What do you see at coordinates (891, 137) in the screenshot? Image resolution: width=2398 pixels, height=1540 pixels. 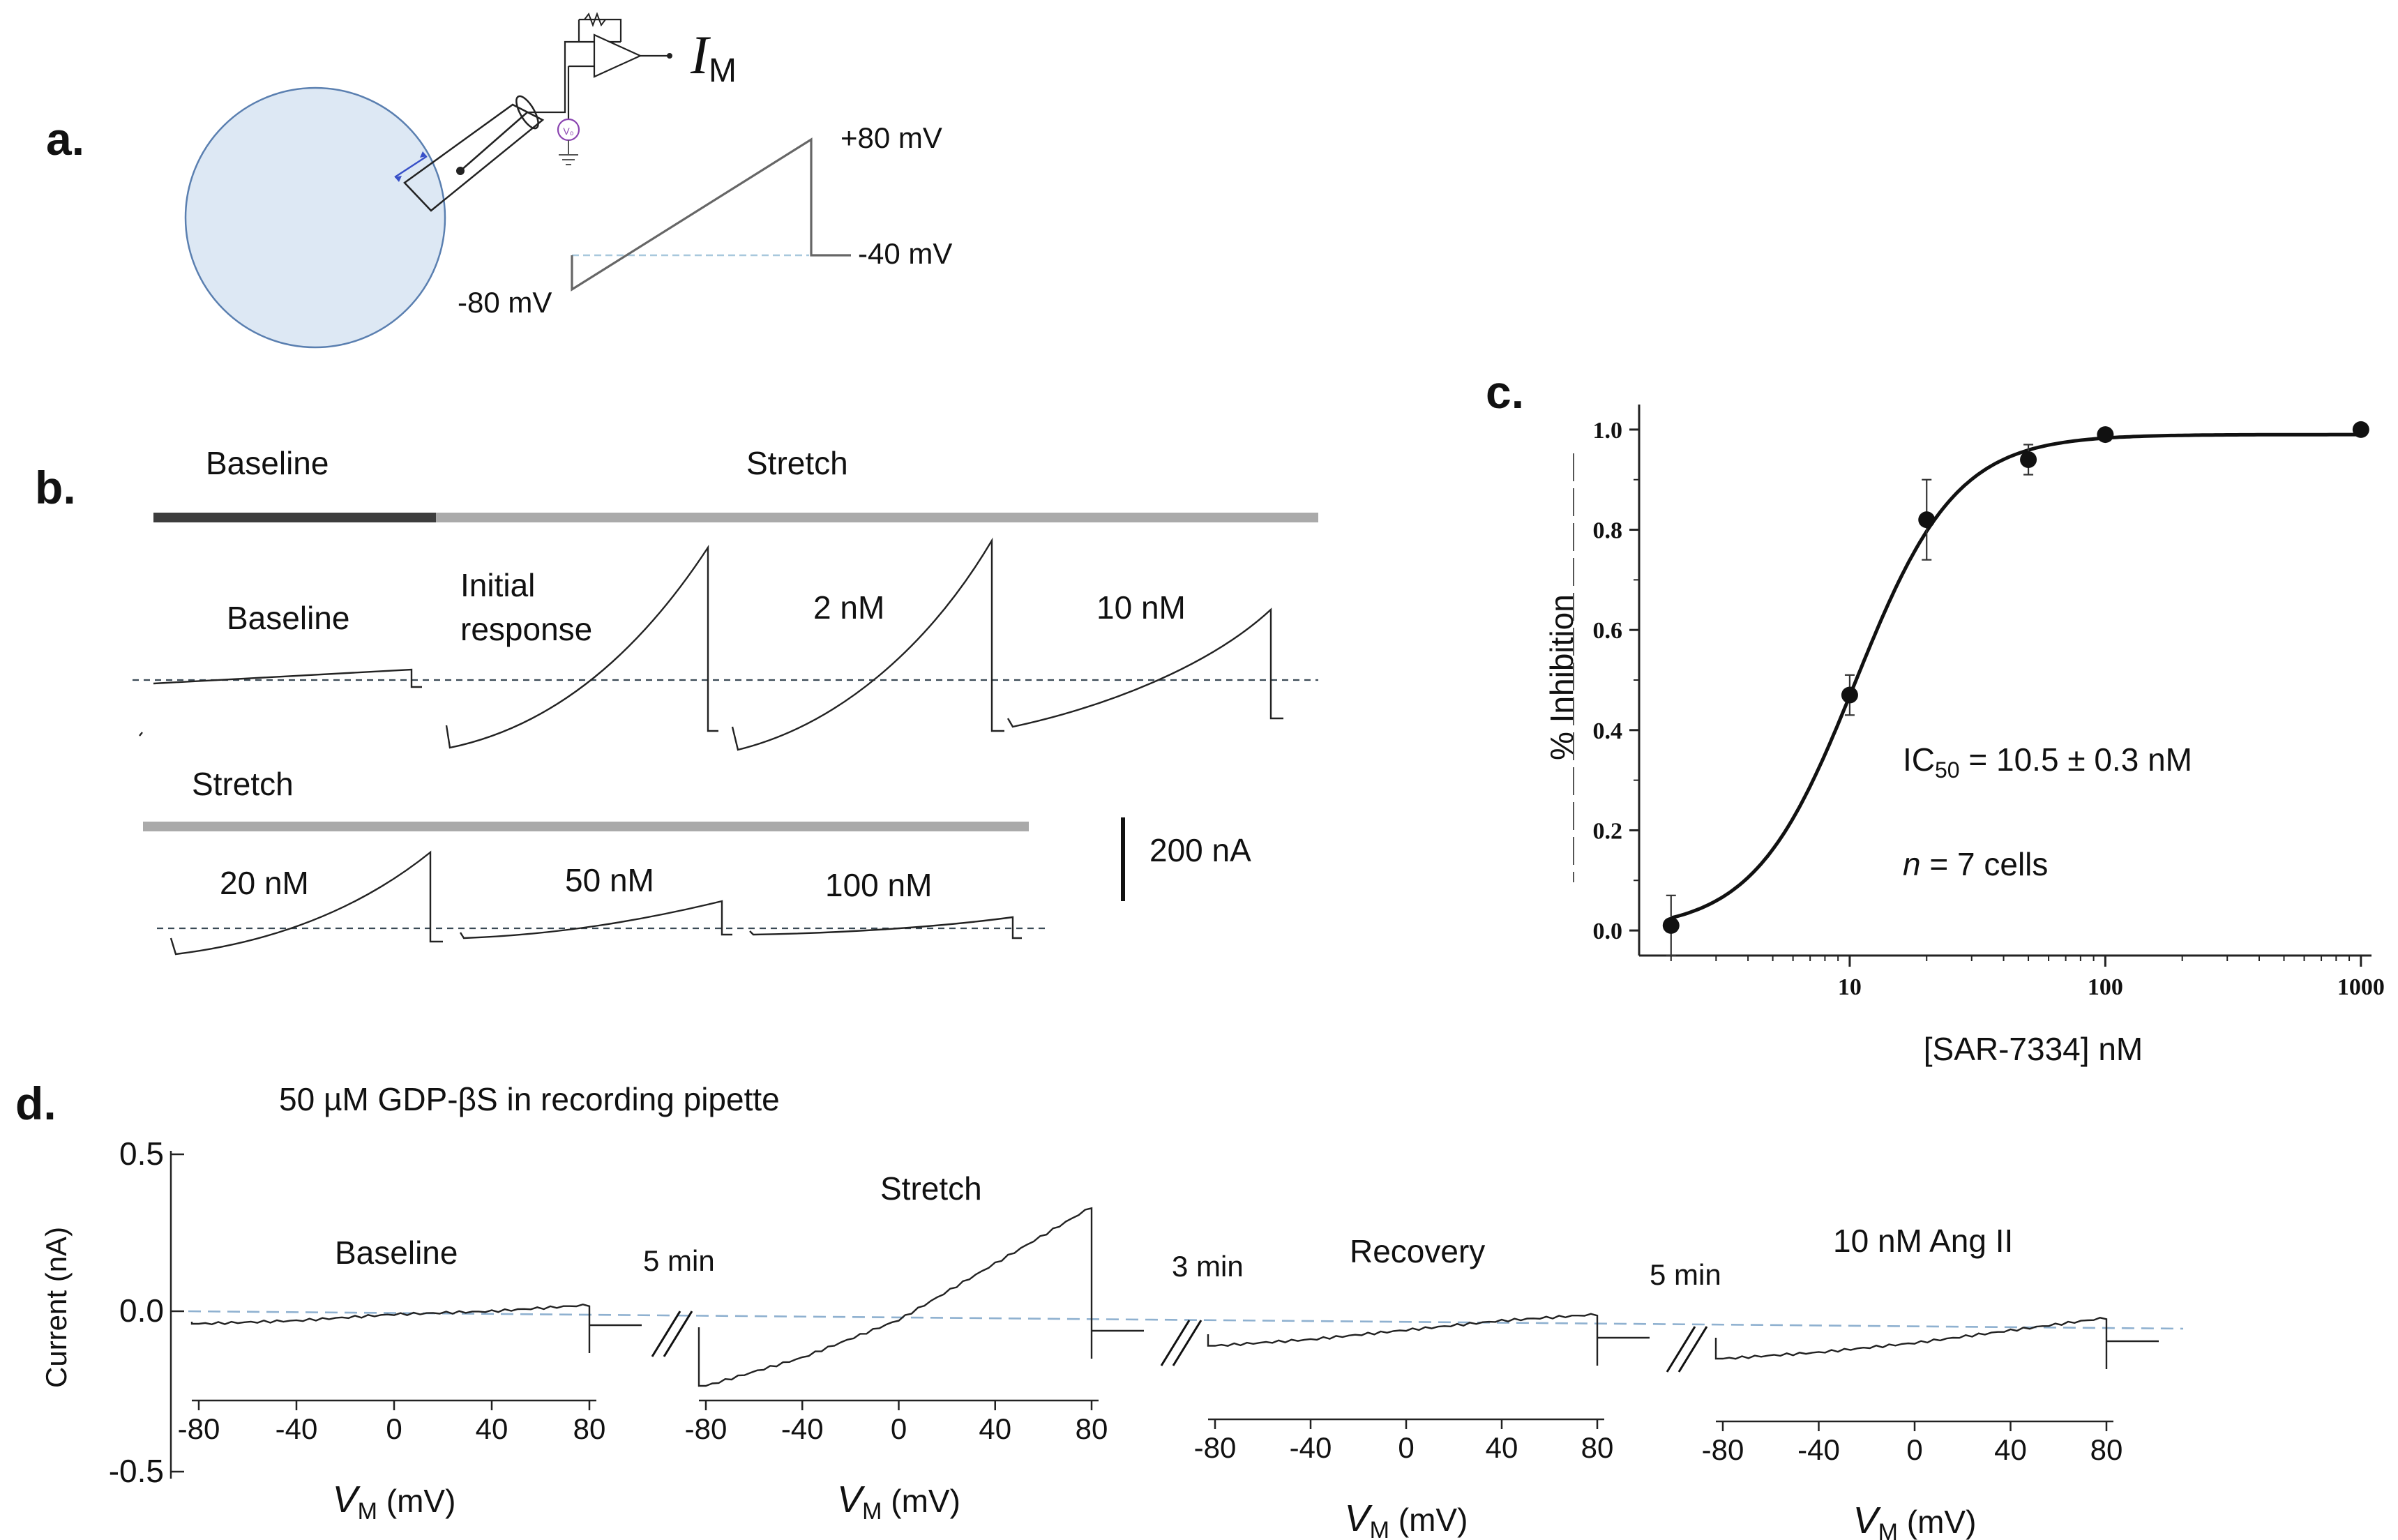 I see `protocol-top-label: +80 mV` at bounding box center [891, 137].